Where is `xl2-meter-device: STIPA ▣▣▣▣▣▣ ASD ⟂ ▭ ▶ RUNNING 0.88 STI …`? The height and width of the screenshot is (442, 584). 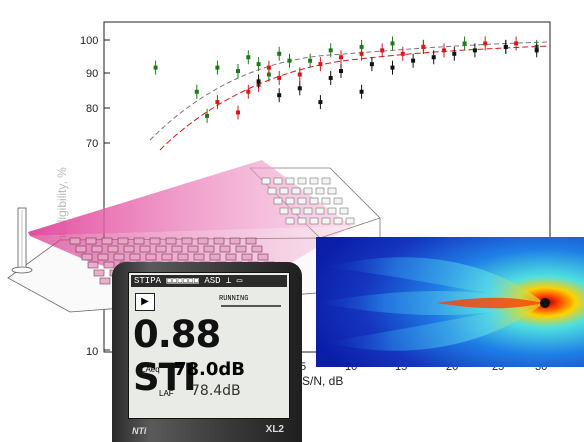
xl2-meter-device: STIPA ▣▣▣▣▣▣ ASD ⟂ ▭ ▶ RUNNING 0.88 STI … is located at coordinates (207, 352).